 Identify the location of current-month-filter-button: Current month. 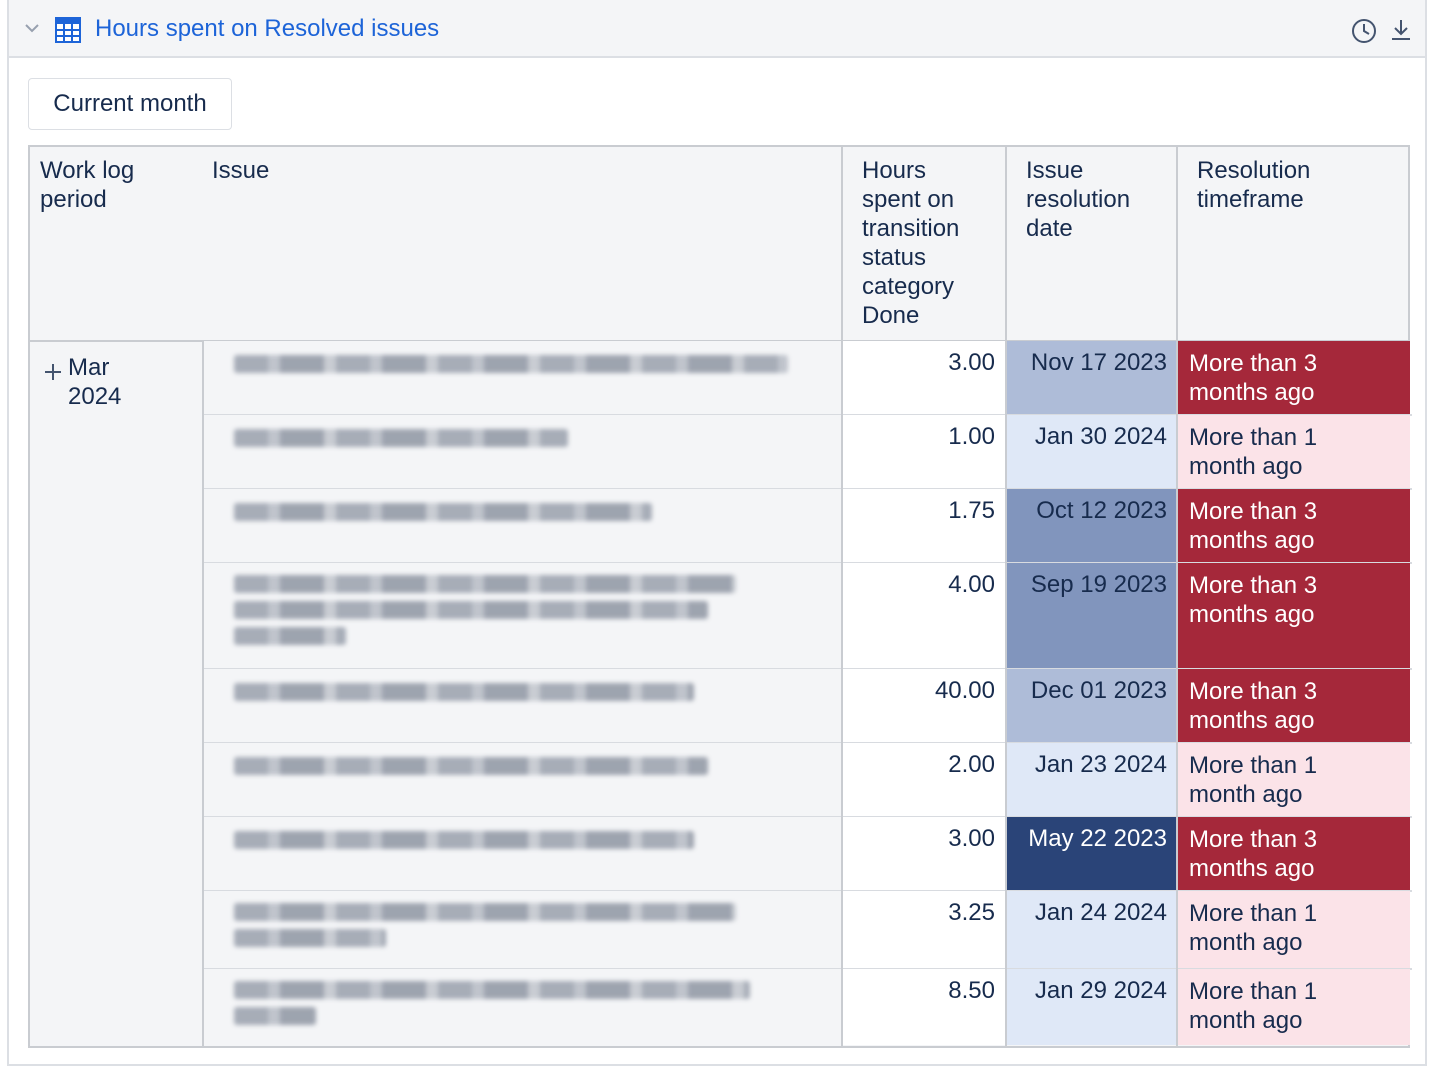
(130, 104).